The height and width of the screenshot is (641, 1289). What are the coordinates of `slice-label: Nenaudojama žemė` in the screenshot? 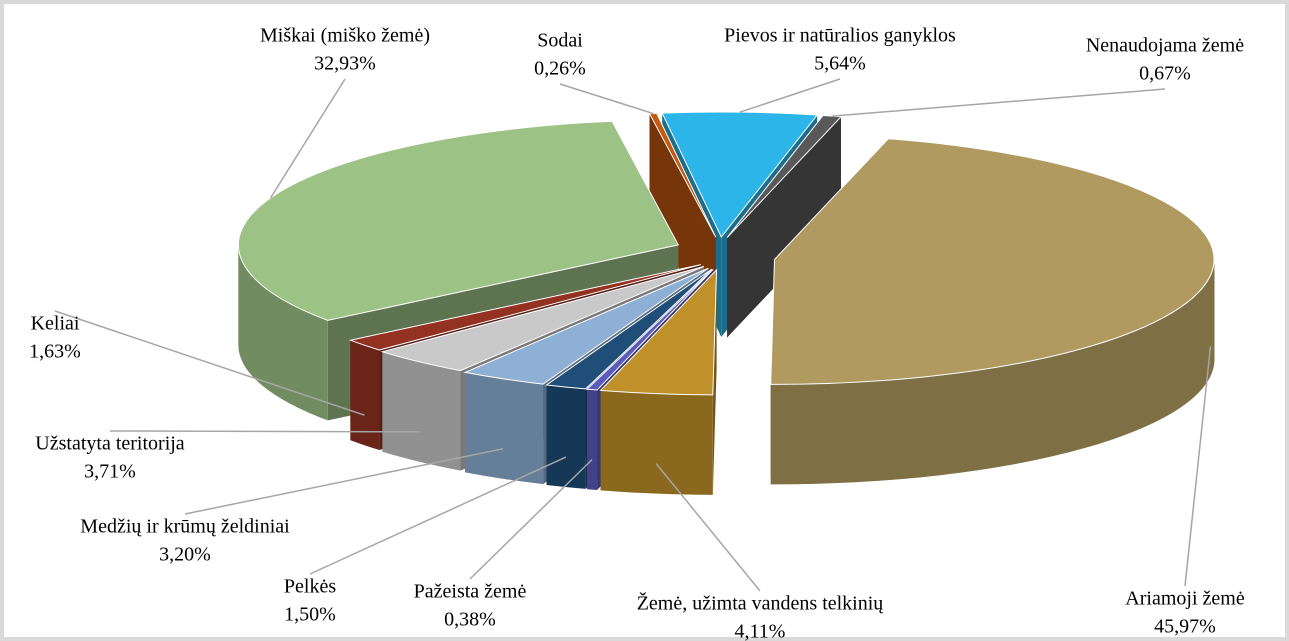 It's located at (1165, 46).